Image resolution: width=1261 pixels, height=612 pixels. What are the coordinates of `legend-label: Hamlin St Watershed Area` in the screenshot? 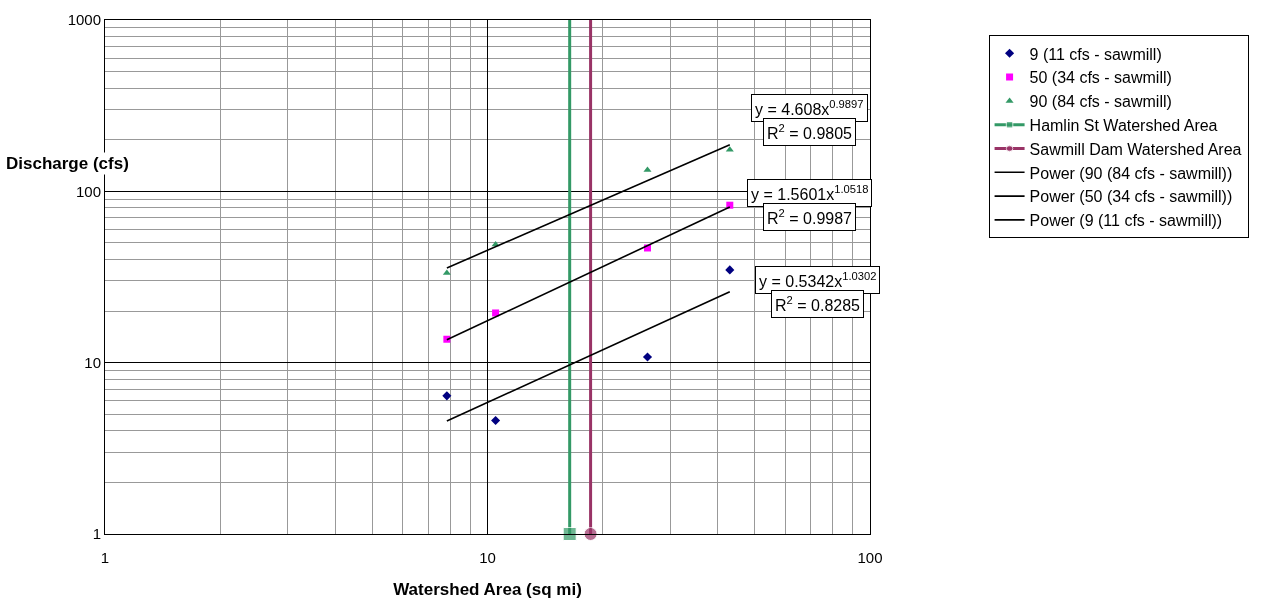 It's located at (1123, 125).